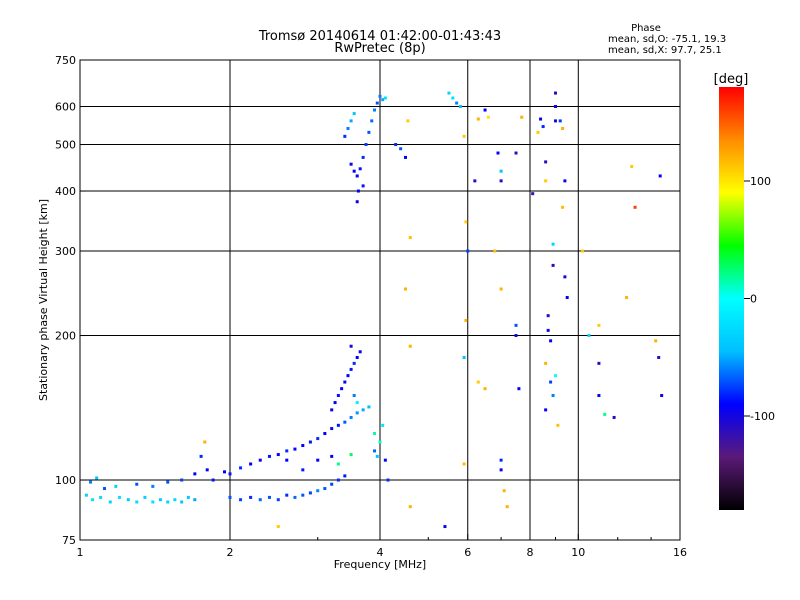 This screenshot has height=600, width=800. I want to click on x-tick-label: 8, so click(530, 552).